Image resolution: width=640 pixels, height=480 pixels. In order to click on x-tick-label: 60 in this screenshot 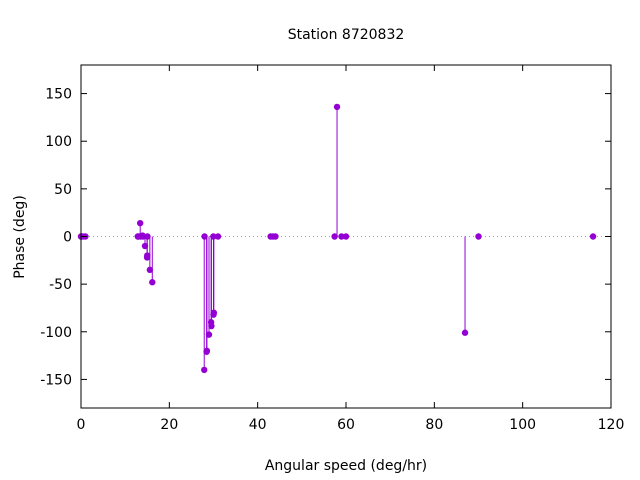, I will do `click(346, 425)`.